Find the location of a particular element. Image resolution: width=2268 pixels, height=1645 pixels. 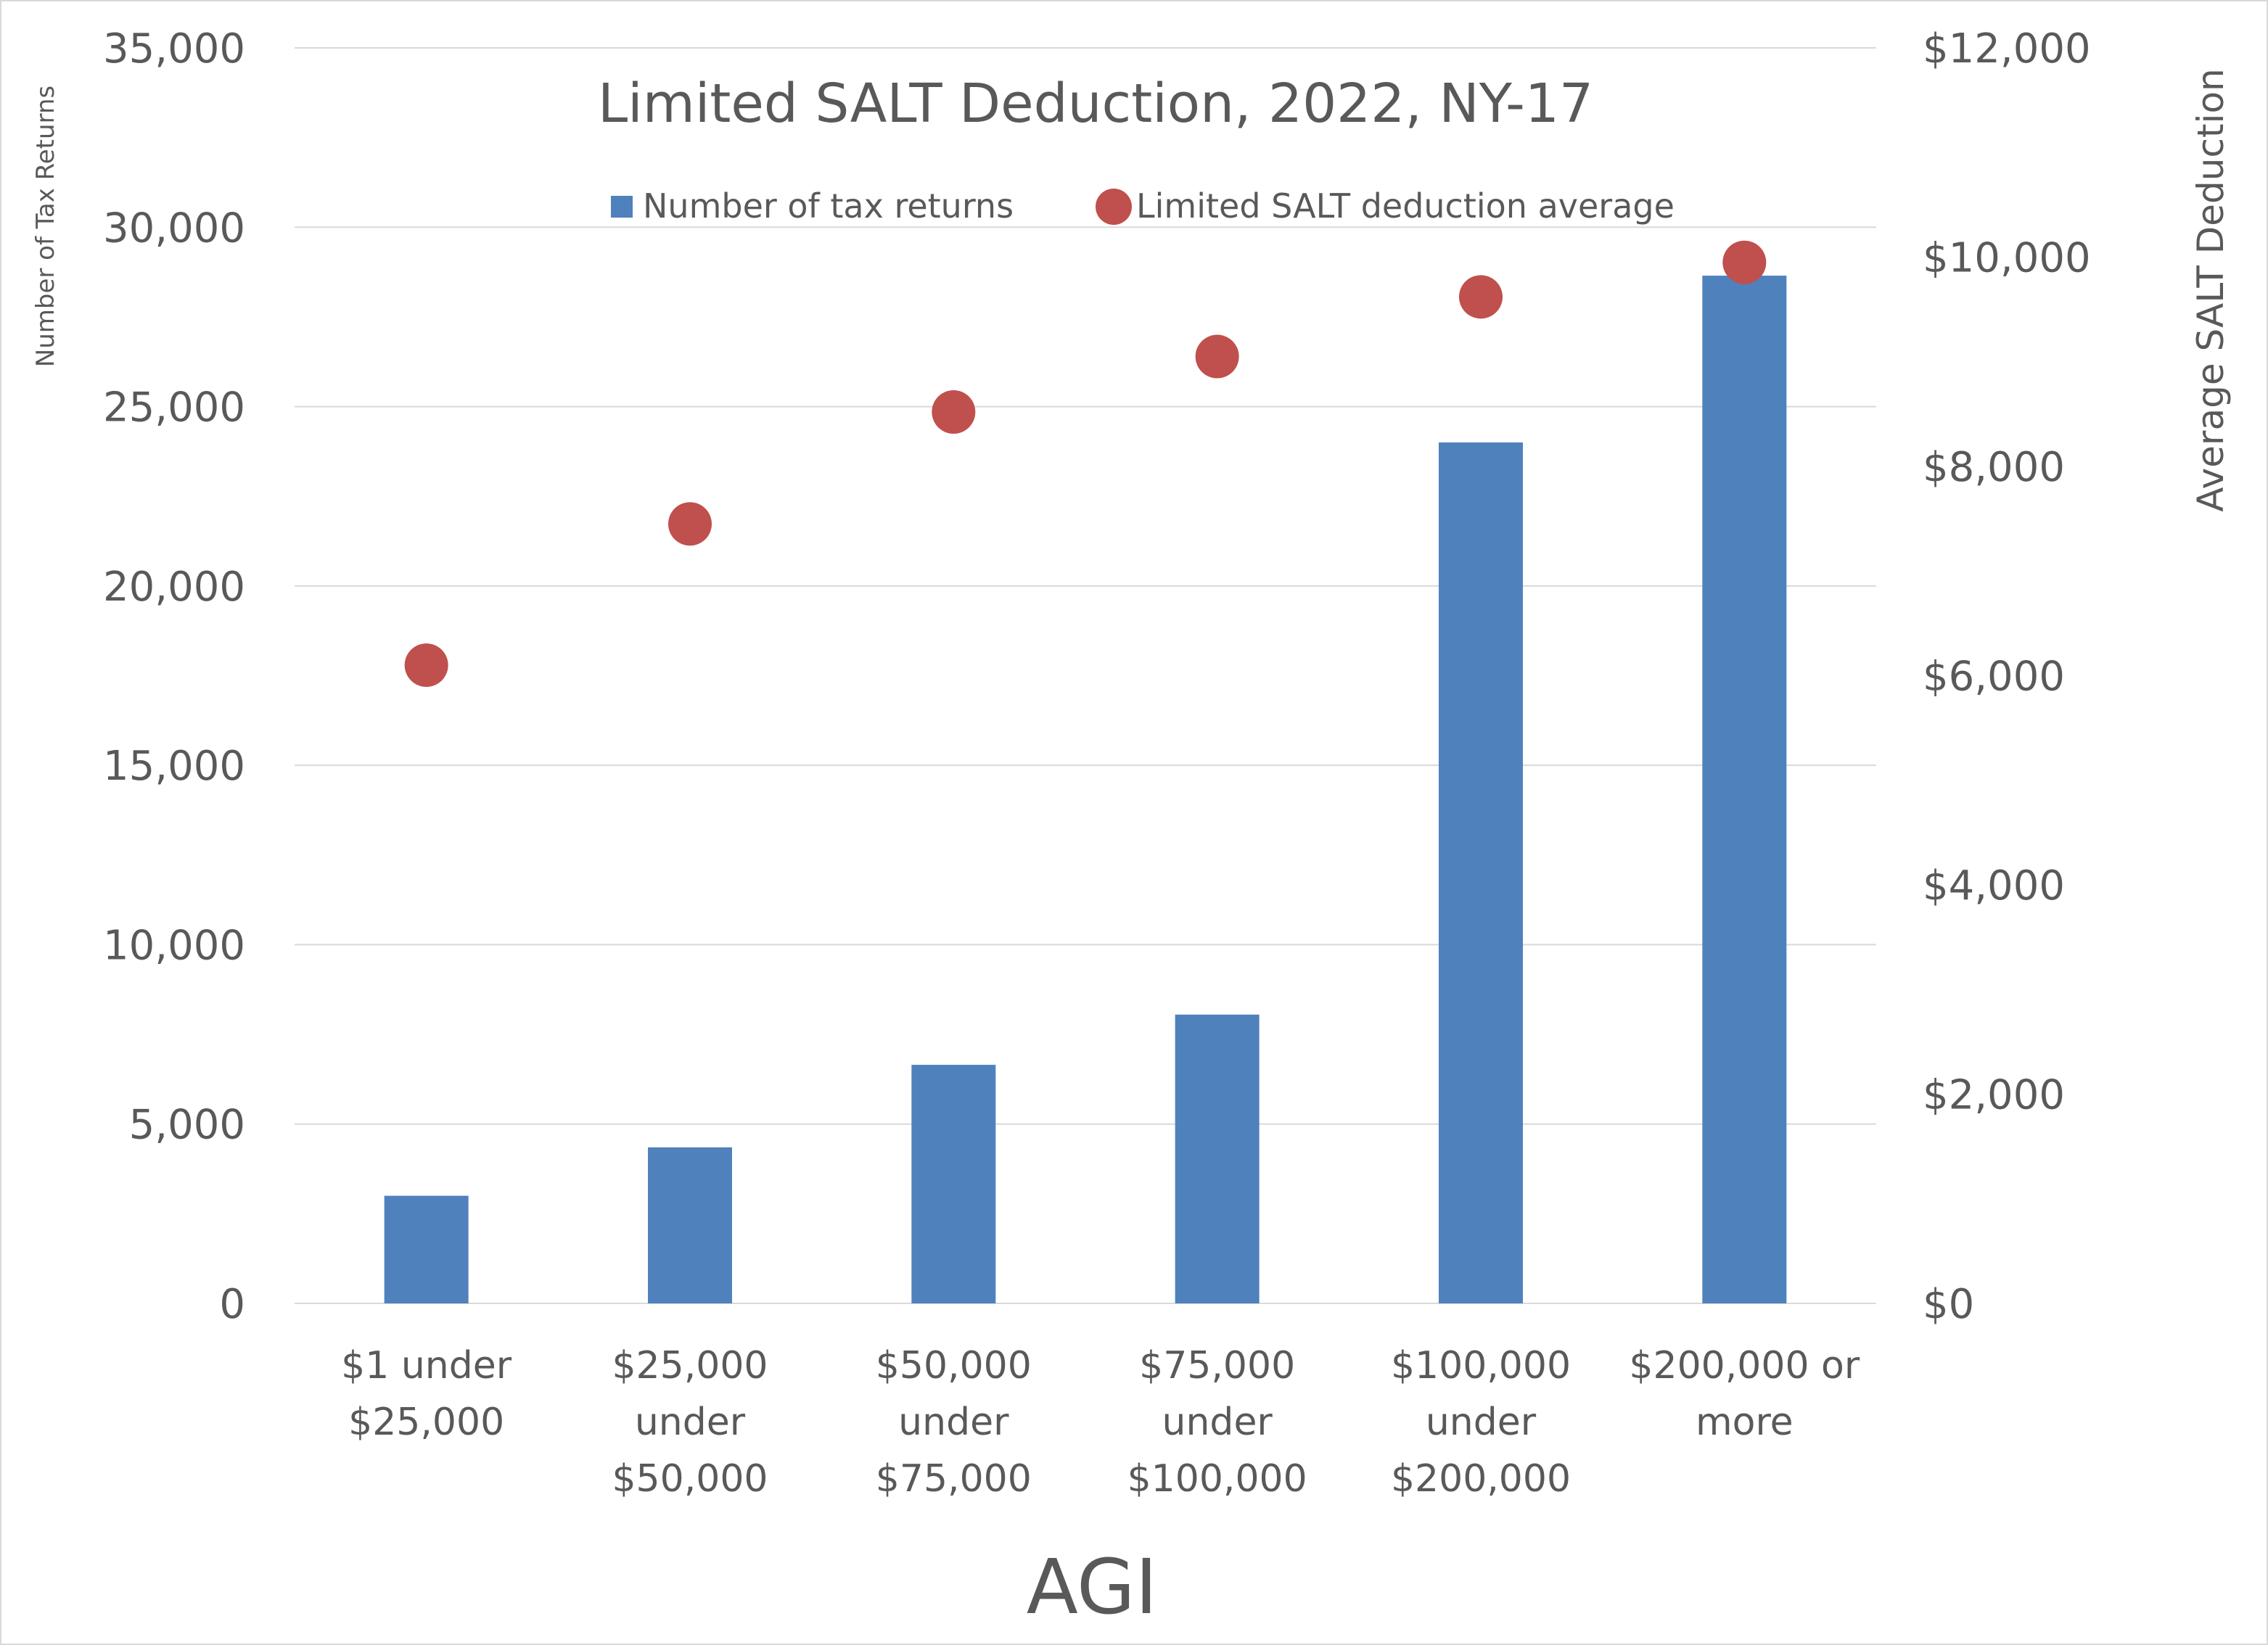

legend-label-bars: Number of tax returns is located at coordinates (829, 206).